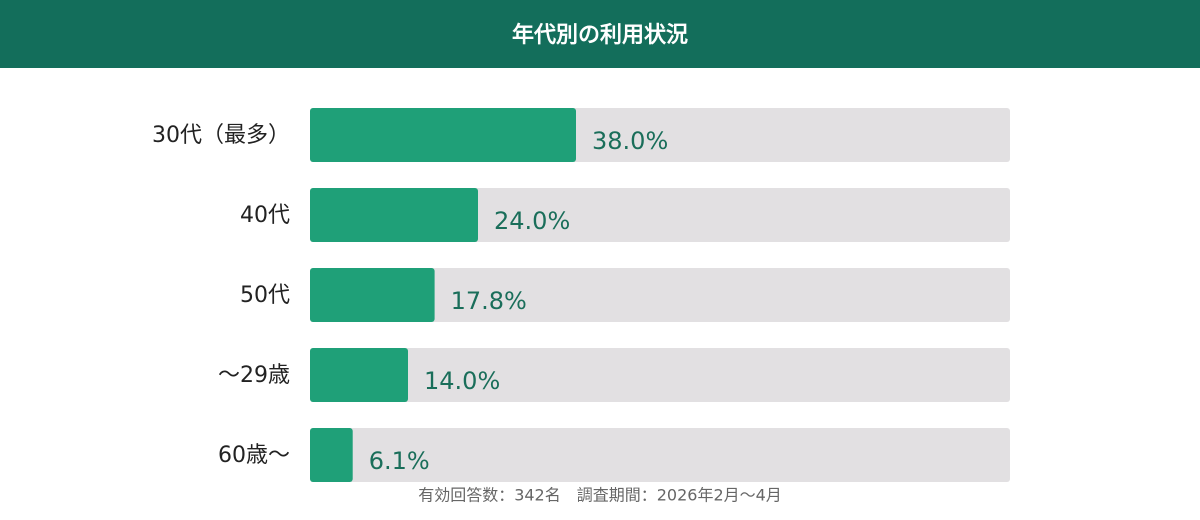  What do you see at coordinates (265, 215) in the screenshot?
I see `category-label: 40代` at bounding box center [265, 215].